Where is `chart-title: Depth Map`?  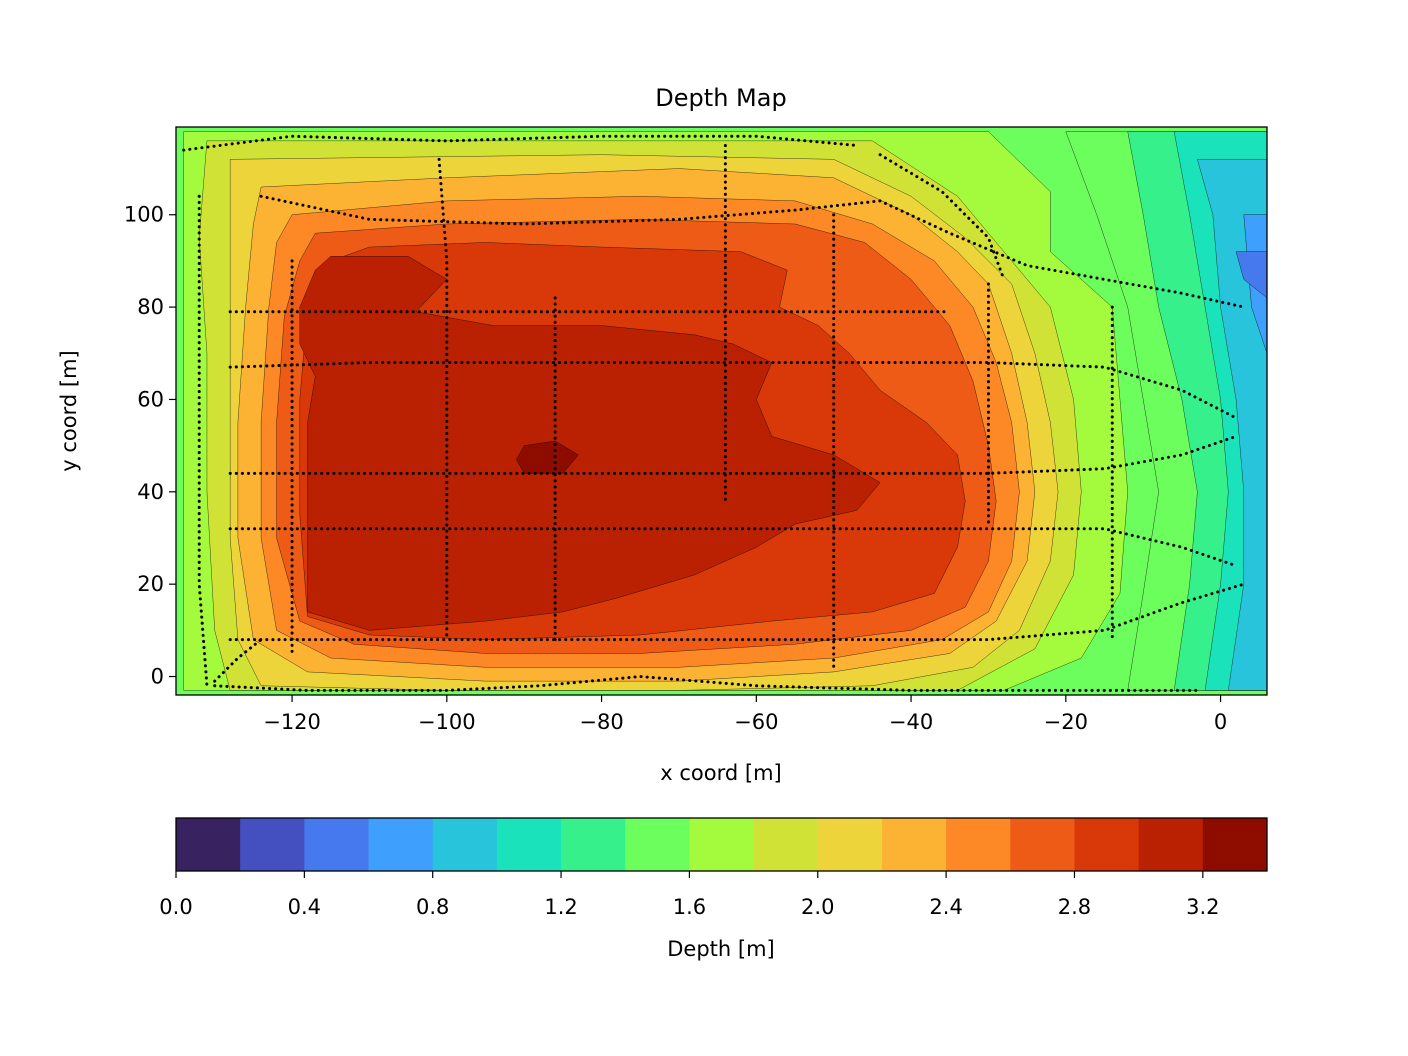
chart-title: Depth Map is located at coordinates (720, 98).